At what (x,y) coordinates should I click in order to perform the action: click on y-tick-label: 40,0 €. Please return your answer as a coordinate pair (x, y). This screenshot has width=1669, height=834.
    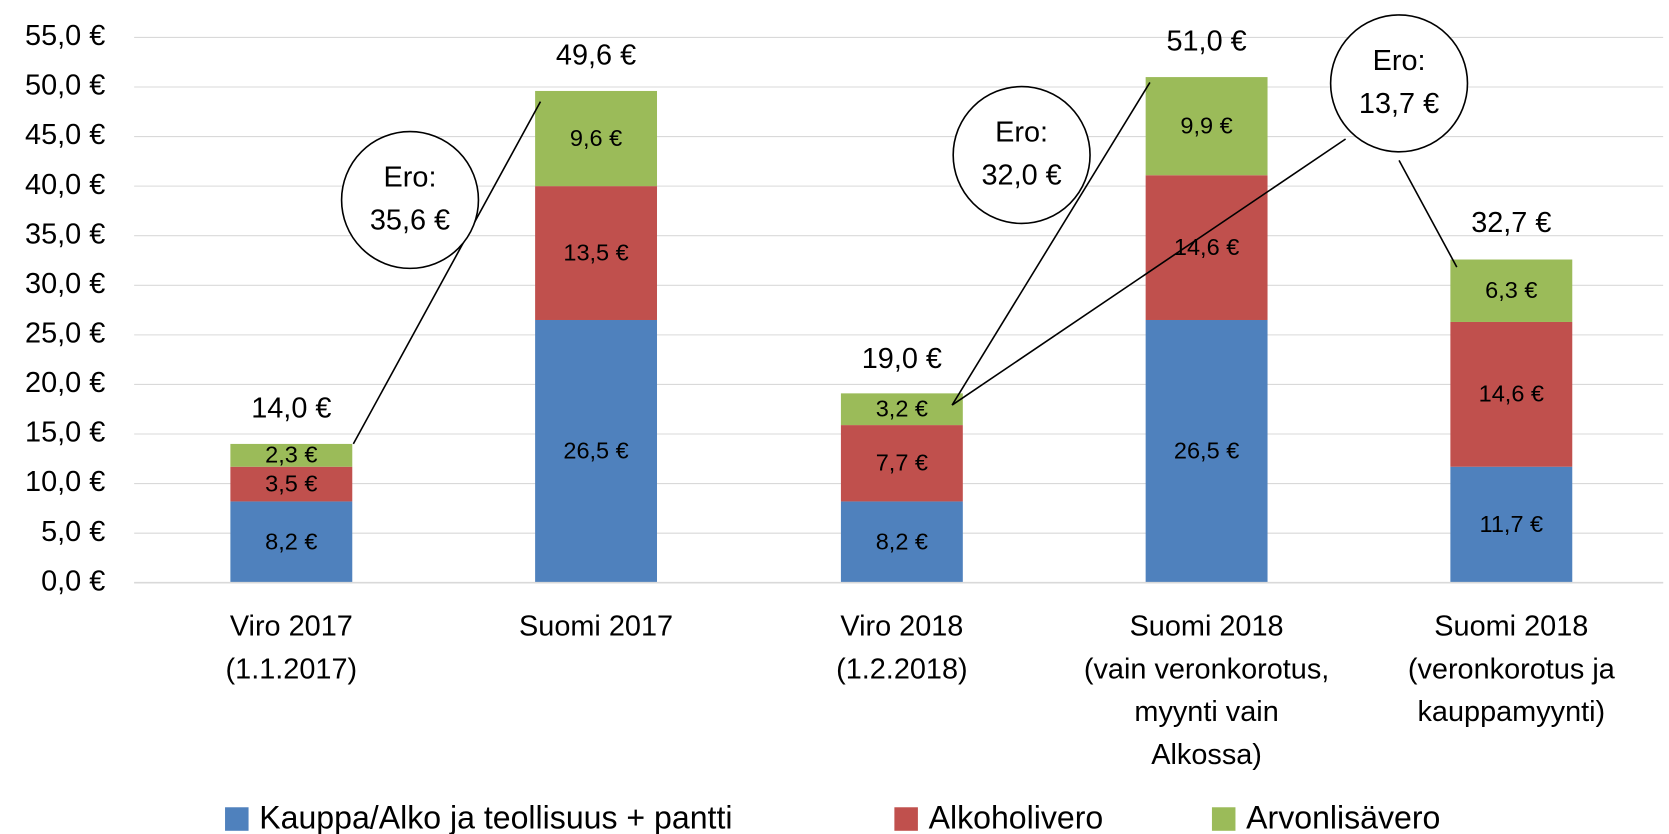
    Looking at the image, I should click on (65, 185).